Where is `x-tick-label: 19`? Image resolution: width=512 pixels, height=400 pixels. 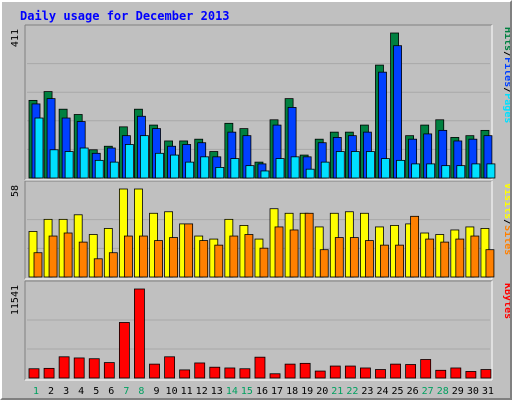
x-tick-label: 19 is located at coordinates (307, 391).